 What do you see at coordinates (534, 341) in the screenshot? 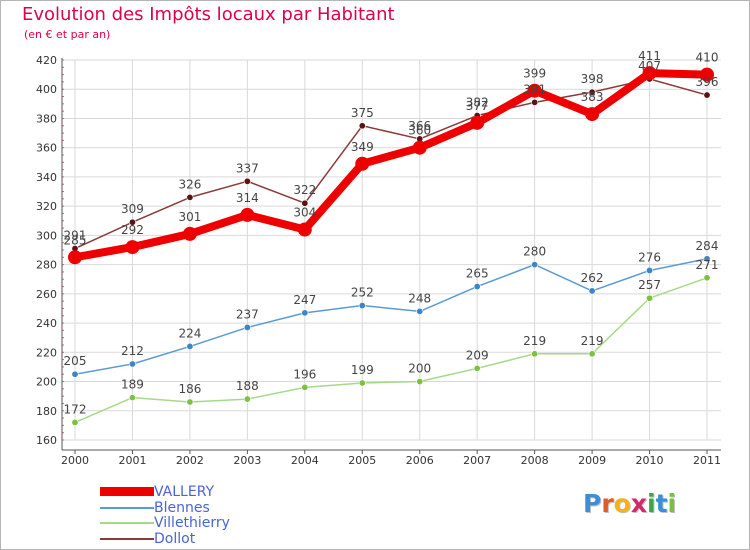
I see `data-label-villethierry: 219` at bounding box center [534, 341].